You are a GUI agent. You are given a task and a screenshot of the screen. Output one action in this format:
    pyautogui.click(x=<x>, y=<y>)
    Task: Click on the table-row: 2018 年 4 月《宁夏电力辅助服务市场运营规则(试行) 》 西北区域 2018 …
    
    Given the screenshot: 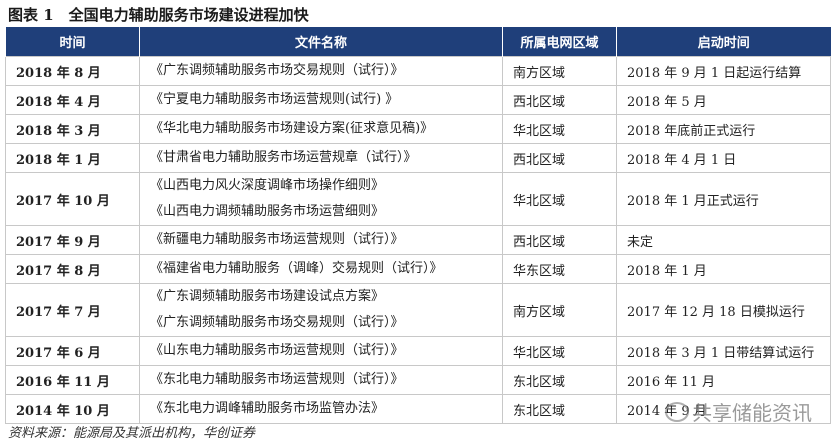 What is the action you would take?
    pyautogui.click(x=418, y=100)
    